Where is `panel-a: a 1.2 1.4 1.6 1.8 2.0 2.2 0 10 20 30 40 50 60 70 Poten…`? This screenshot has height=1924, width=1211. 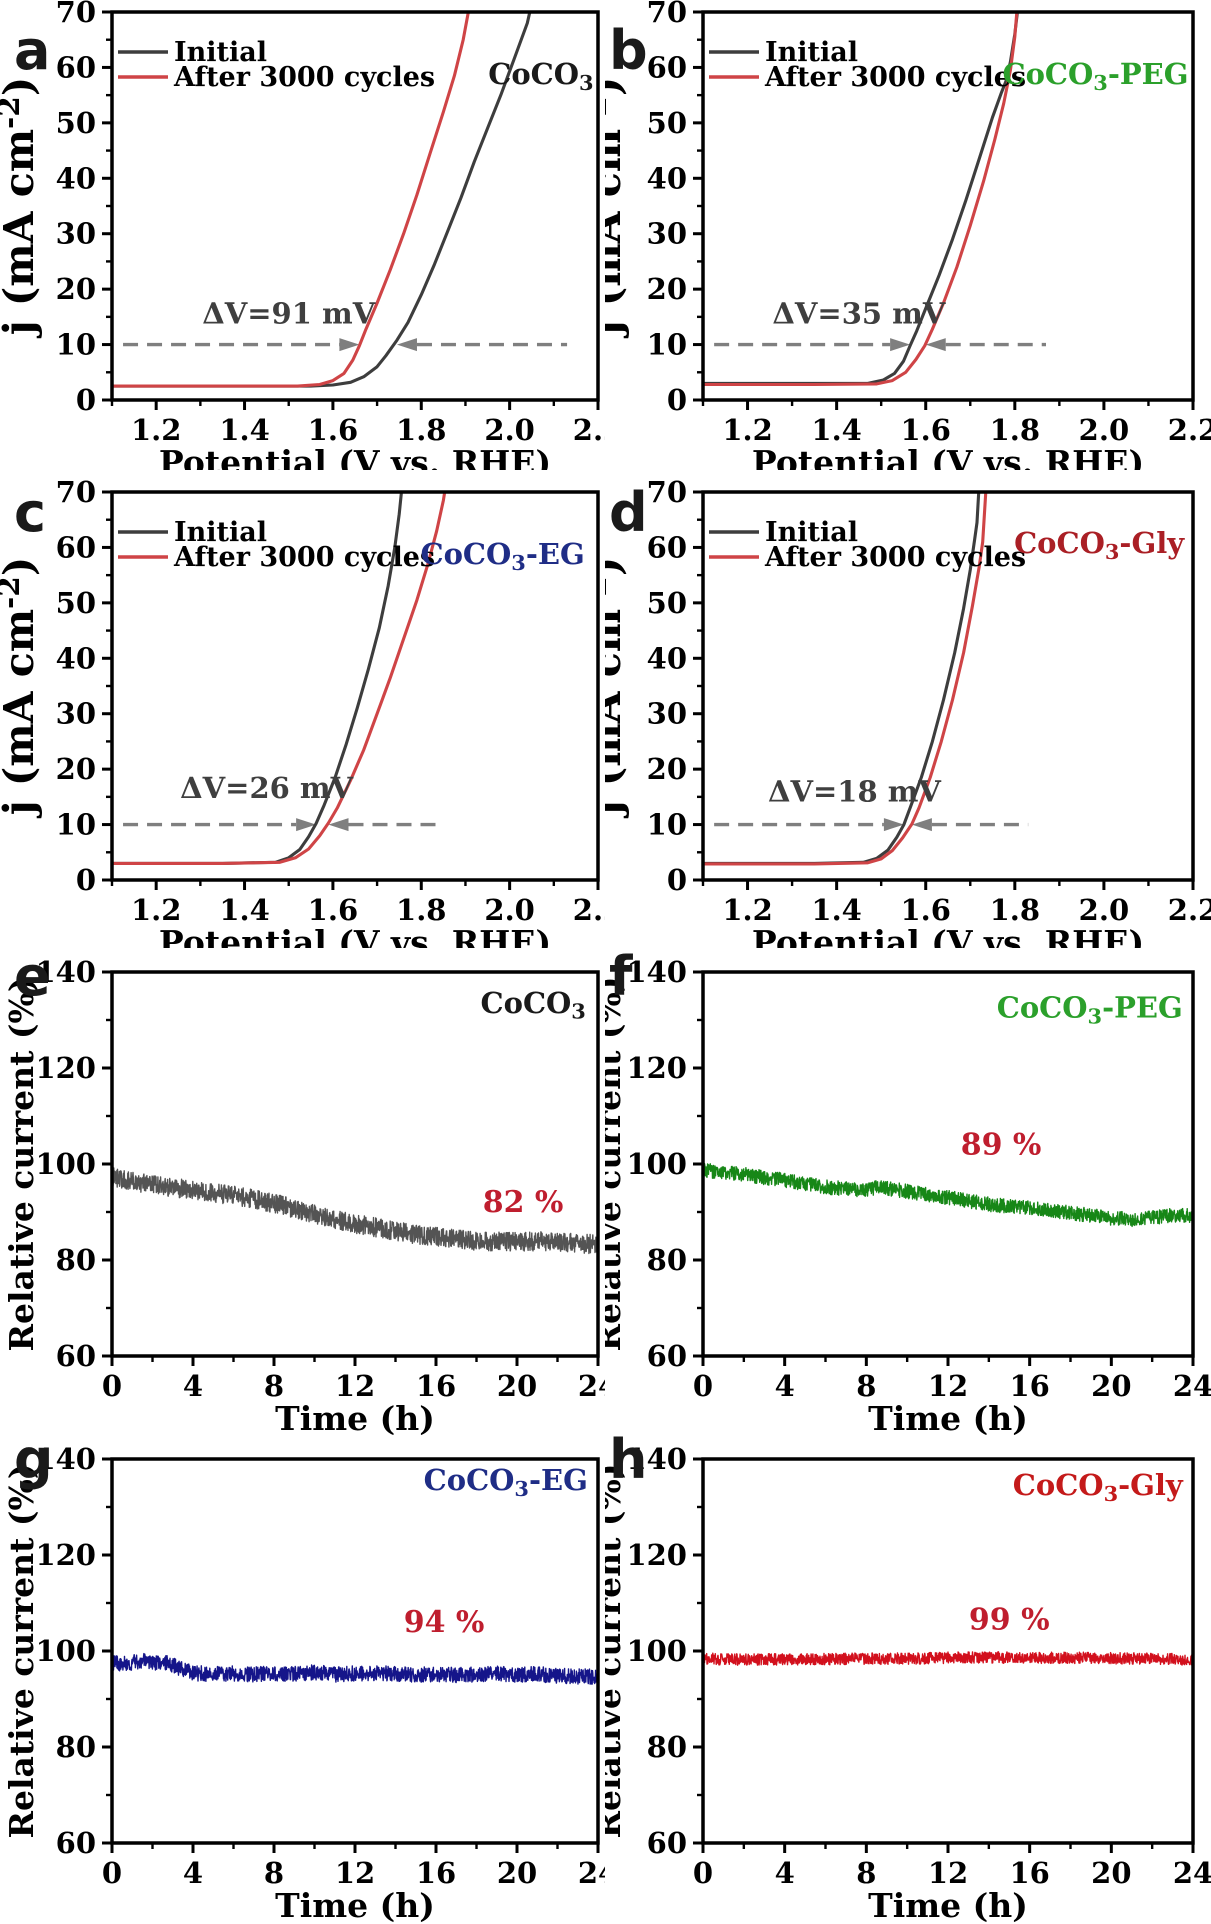
panel-a: a 1.2 1.4 1.6 1.8 2.0 2.2 0 10 20 30 40 50 60 70 Poten… is located at coordinates (302, 235).